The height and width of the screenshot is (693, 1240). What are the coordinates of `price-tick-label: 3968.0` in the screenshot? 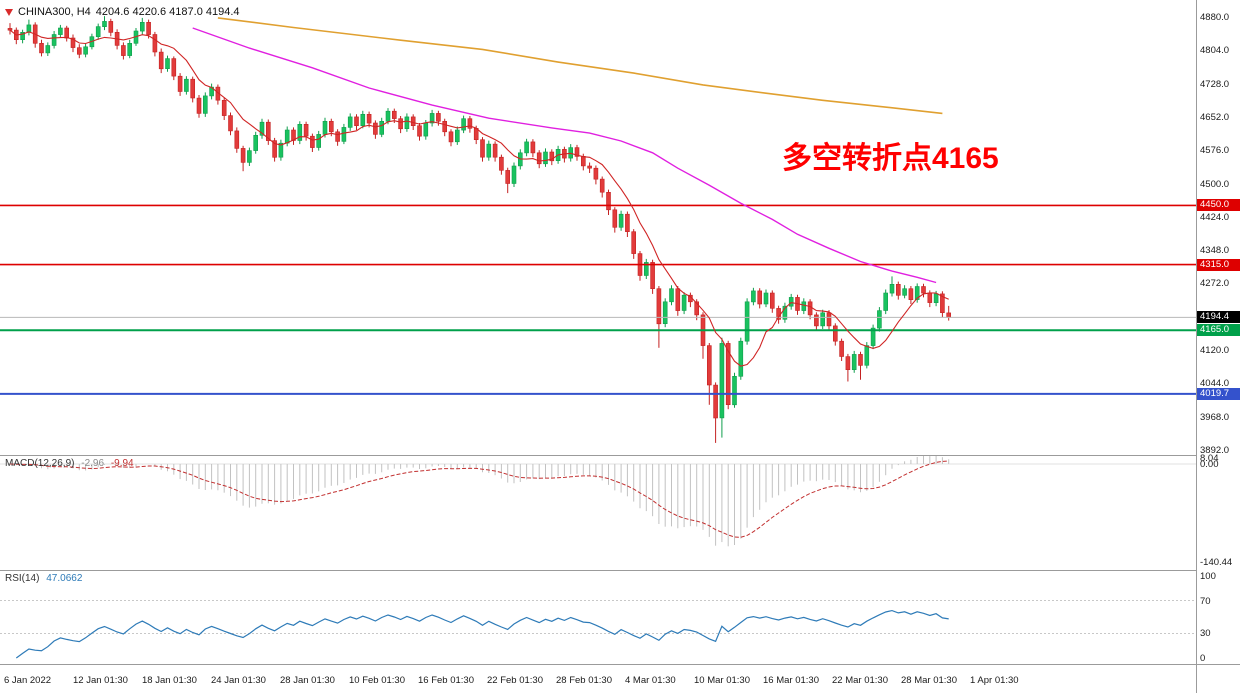 It's located at (1215, 417).